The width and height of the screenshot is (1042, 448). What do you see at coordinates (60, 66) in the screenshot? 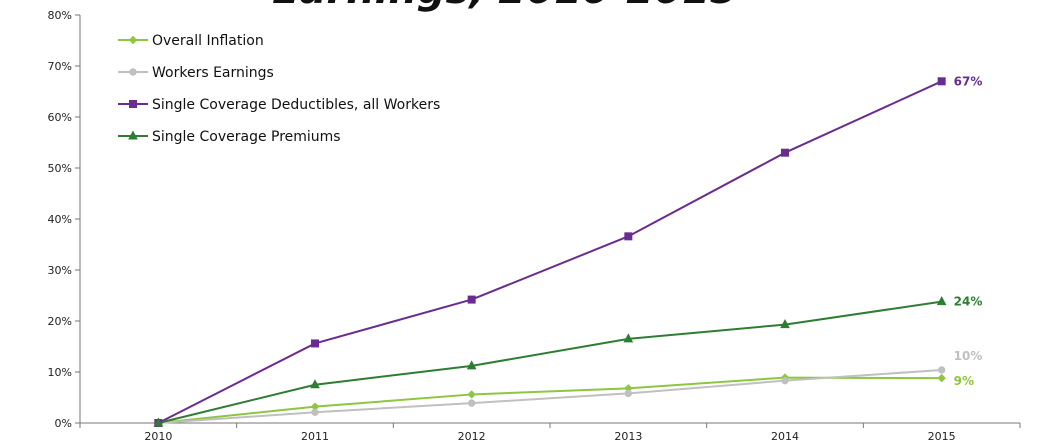
I see `y-tick-label: 70%` at bounding box center [60, 66].